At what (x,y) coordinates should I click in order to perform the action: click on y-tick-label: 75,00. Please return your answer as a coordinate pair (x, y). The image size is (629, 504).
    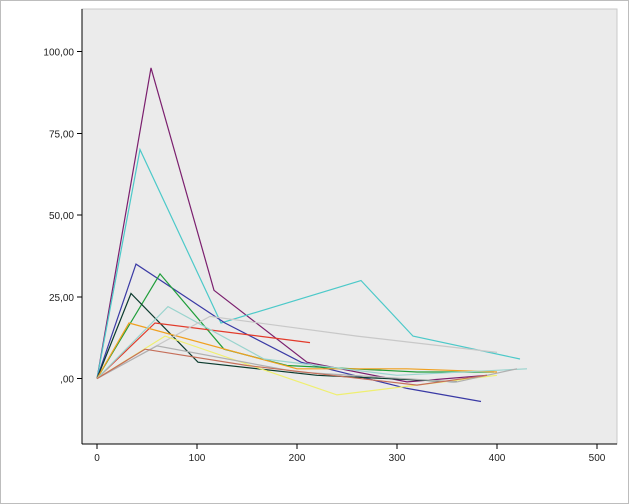
    Looking at the image, I should click on (61, 134).